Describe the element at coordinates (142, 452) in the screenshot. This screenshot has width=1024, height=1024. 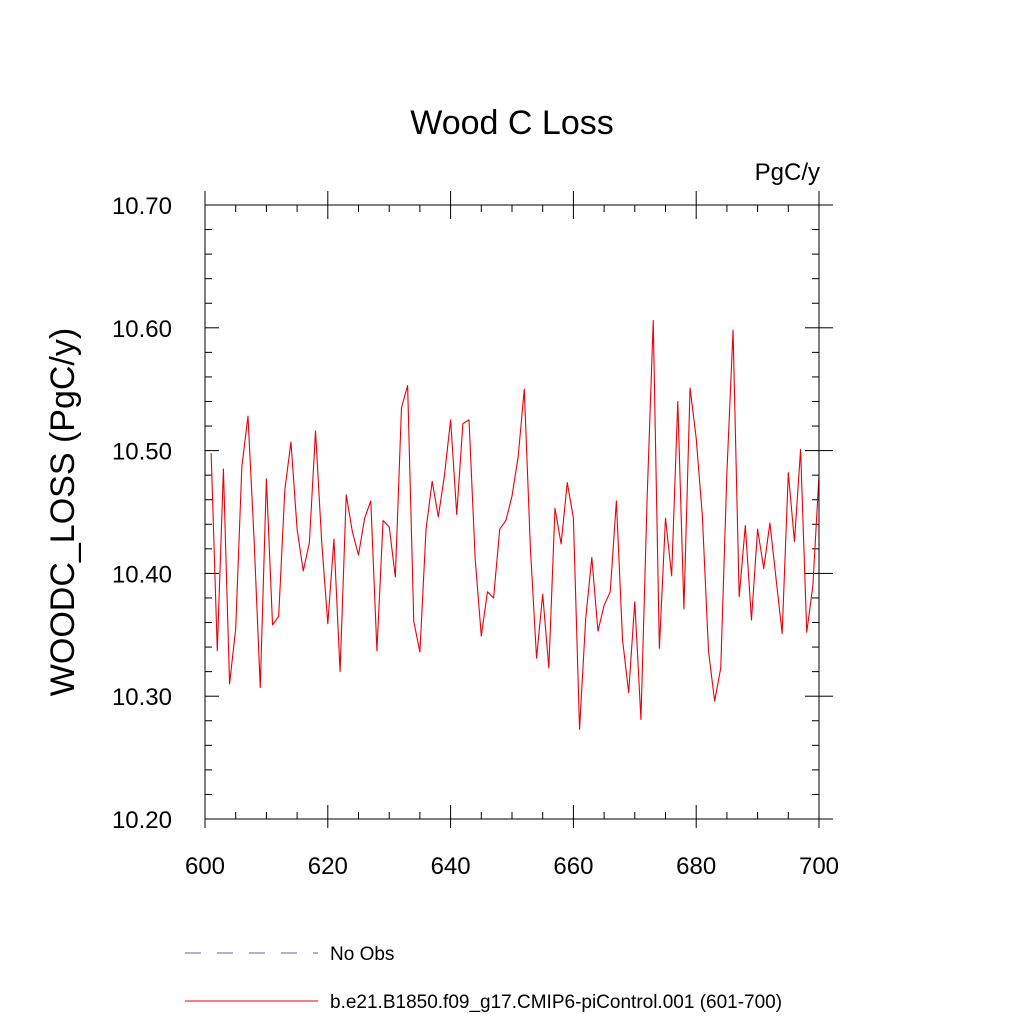
I see `y-tick-label: 10.50` at that location.